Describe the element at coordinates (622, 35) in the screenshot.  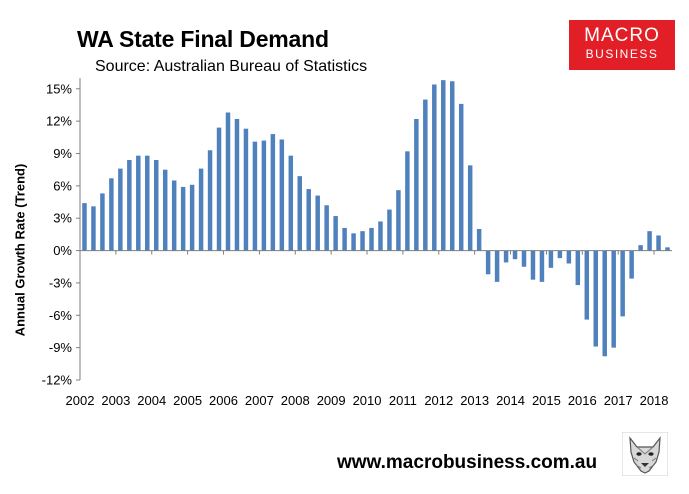
I see `logo-line-1: MACRO` at that location.